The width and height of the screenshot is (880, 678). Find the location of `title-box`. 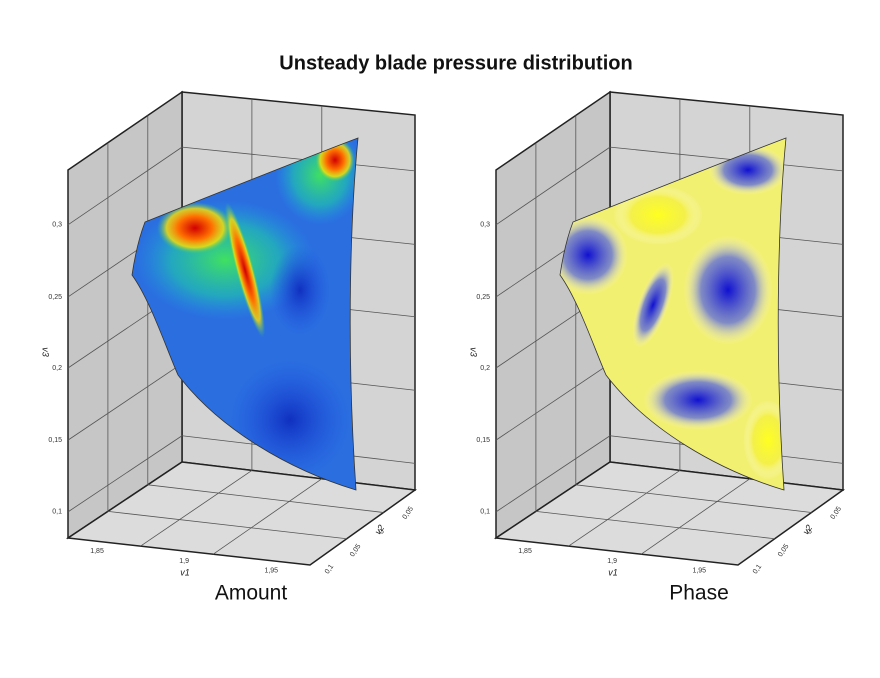

title-box is located at coordinates (456, 64).